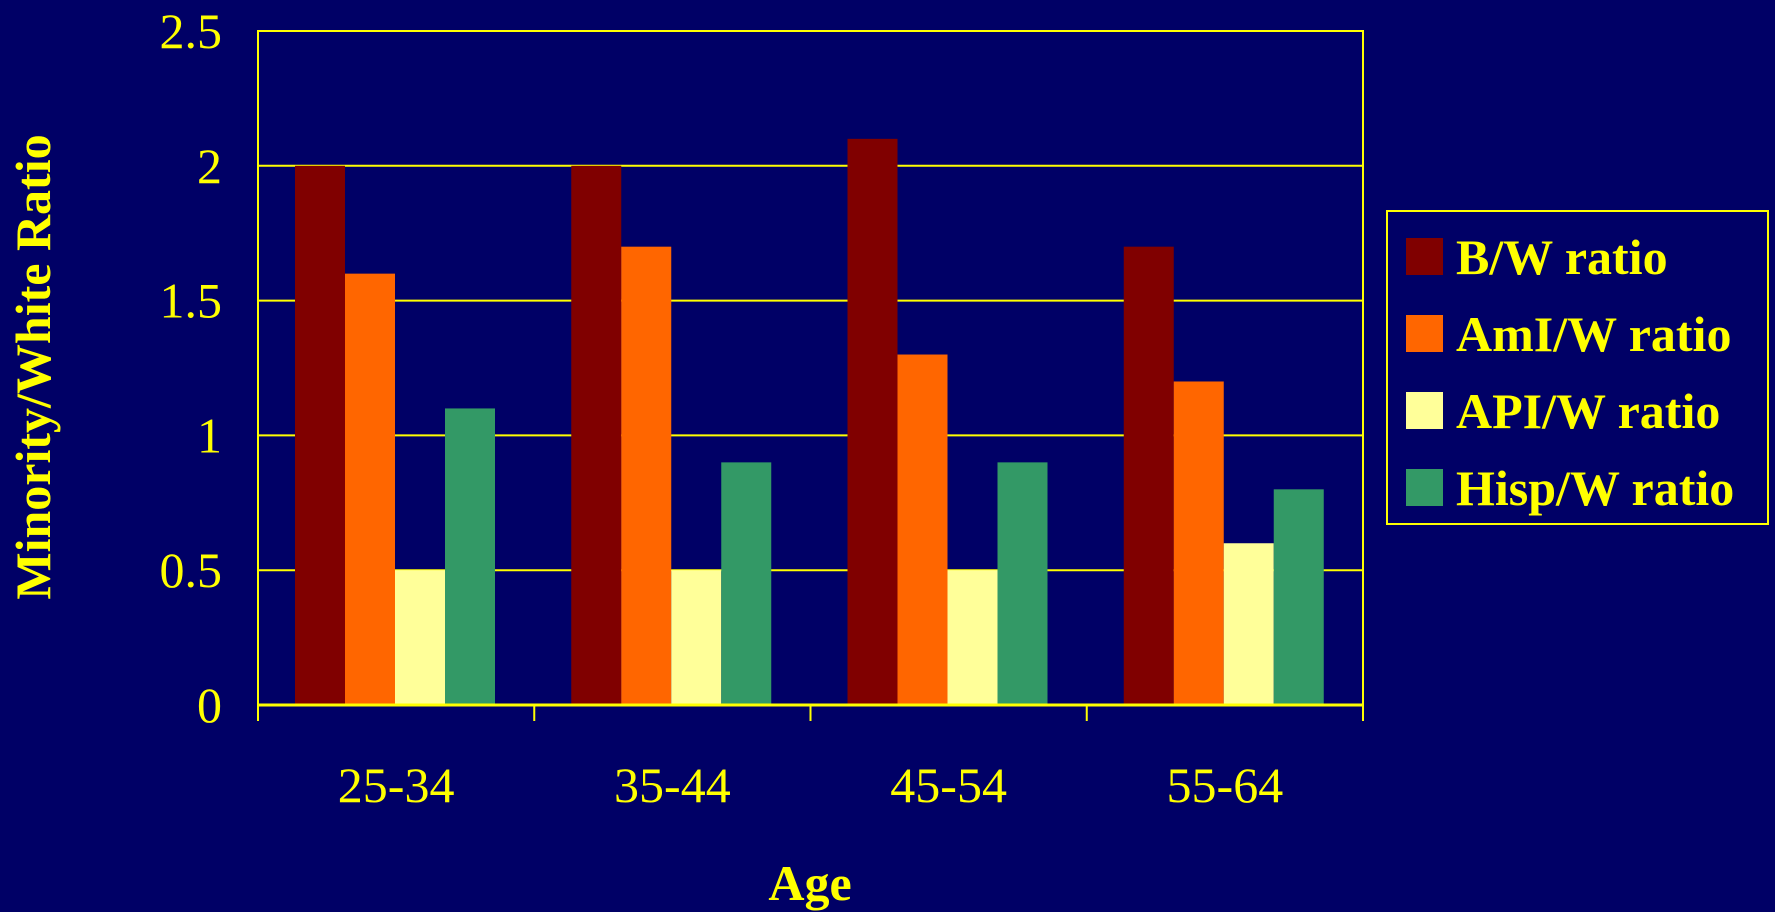  Describe the element at coordinates (191, 570) in the screenshot. I see `y-tick-label: 0.5` at that location.